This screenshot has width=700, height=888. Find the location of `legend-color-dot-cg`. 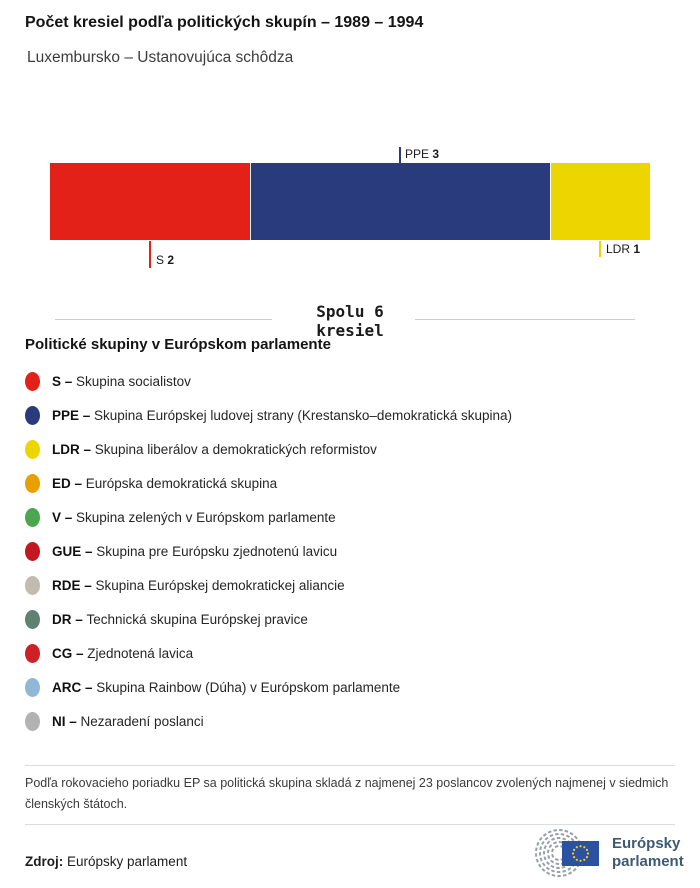

legend-color-dot-cg is located at coordinates (32, 653).